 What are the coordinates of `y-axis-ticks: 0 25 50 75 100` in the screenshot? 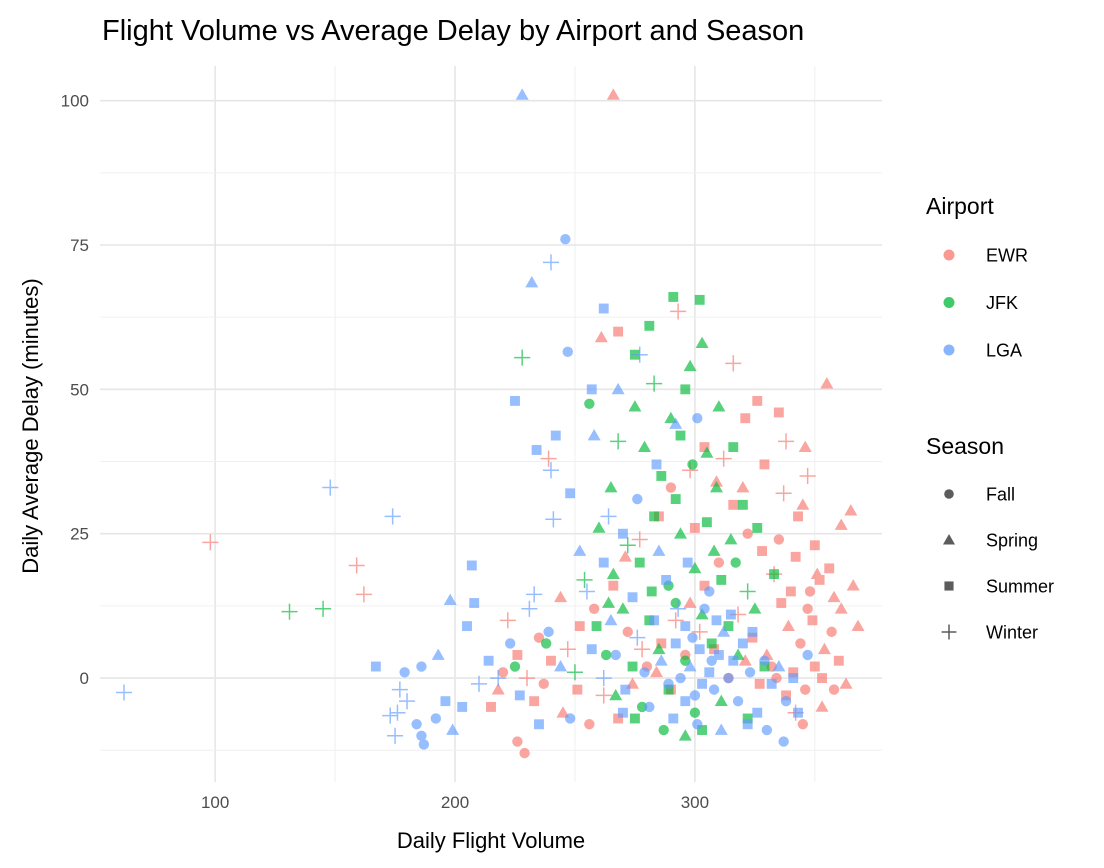 It's located at (75, 390).